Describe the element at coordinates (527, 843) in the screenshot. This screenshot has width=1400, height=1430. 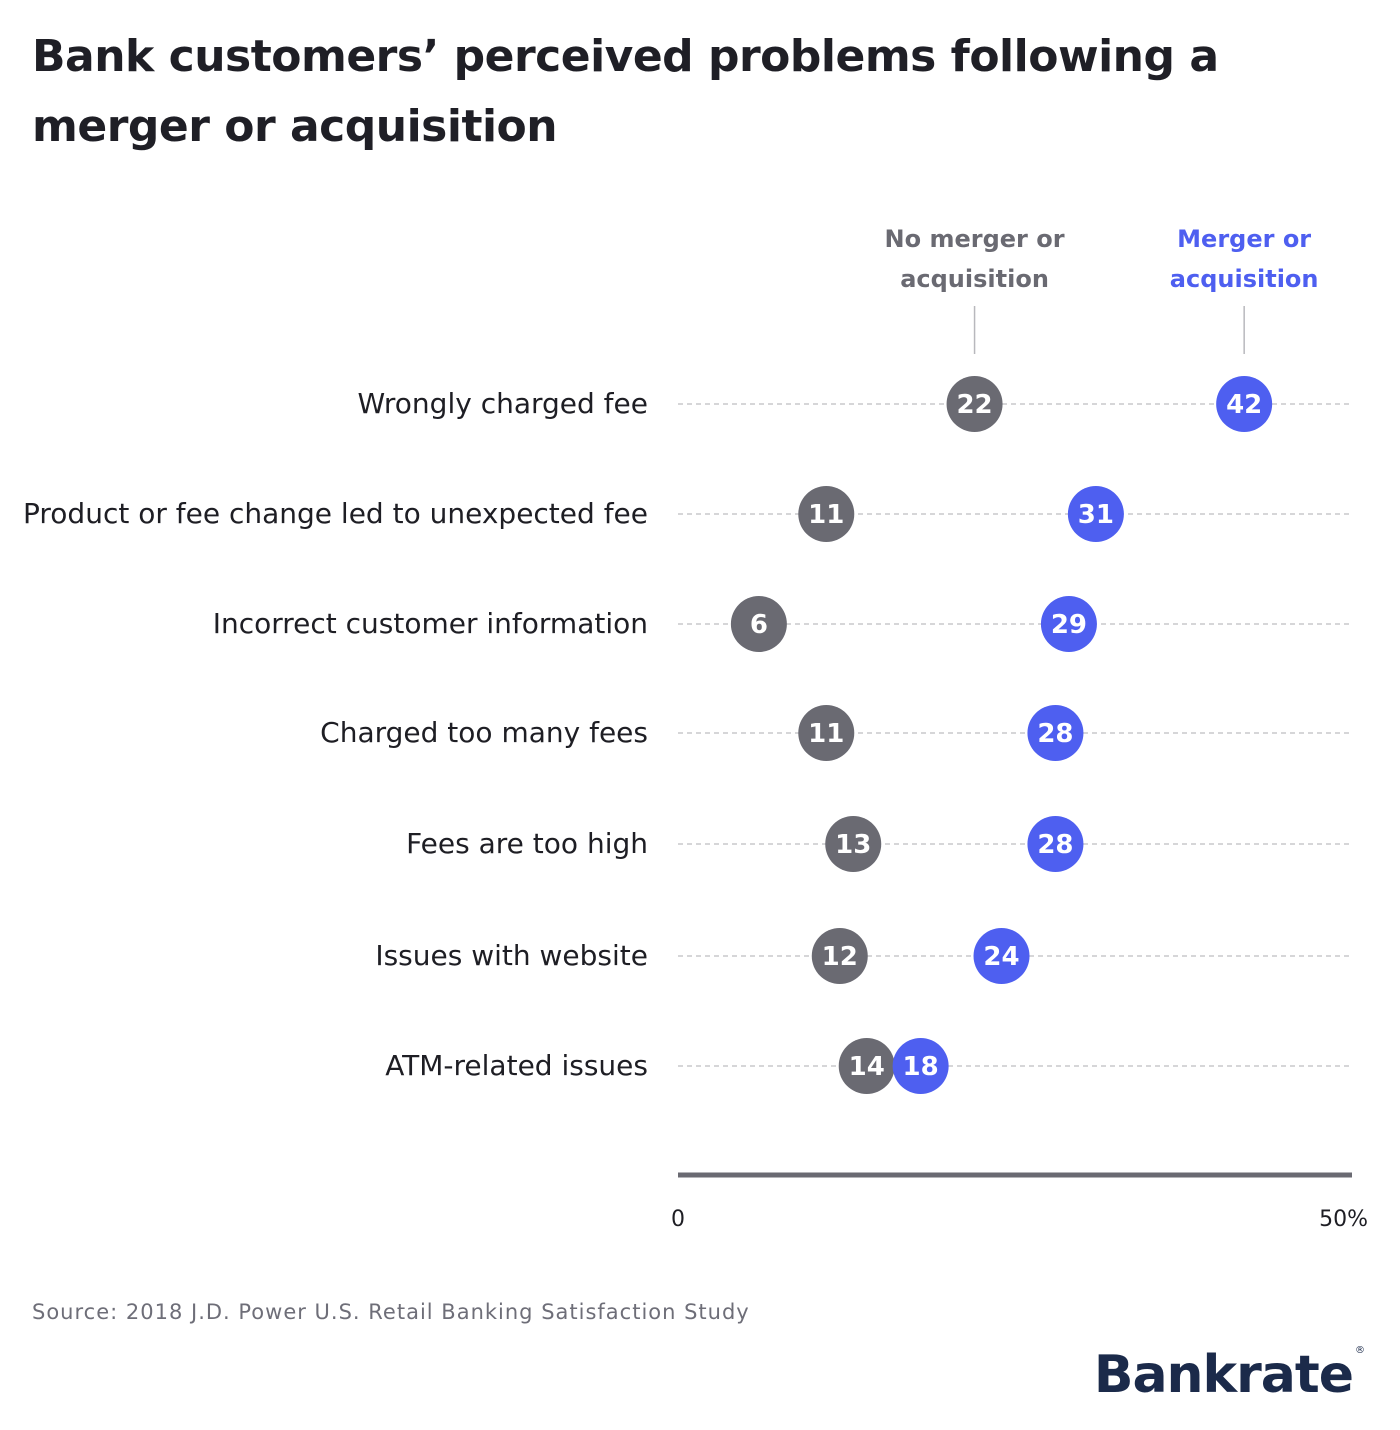
I see `category-label: Fees are too high` at that location.